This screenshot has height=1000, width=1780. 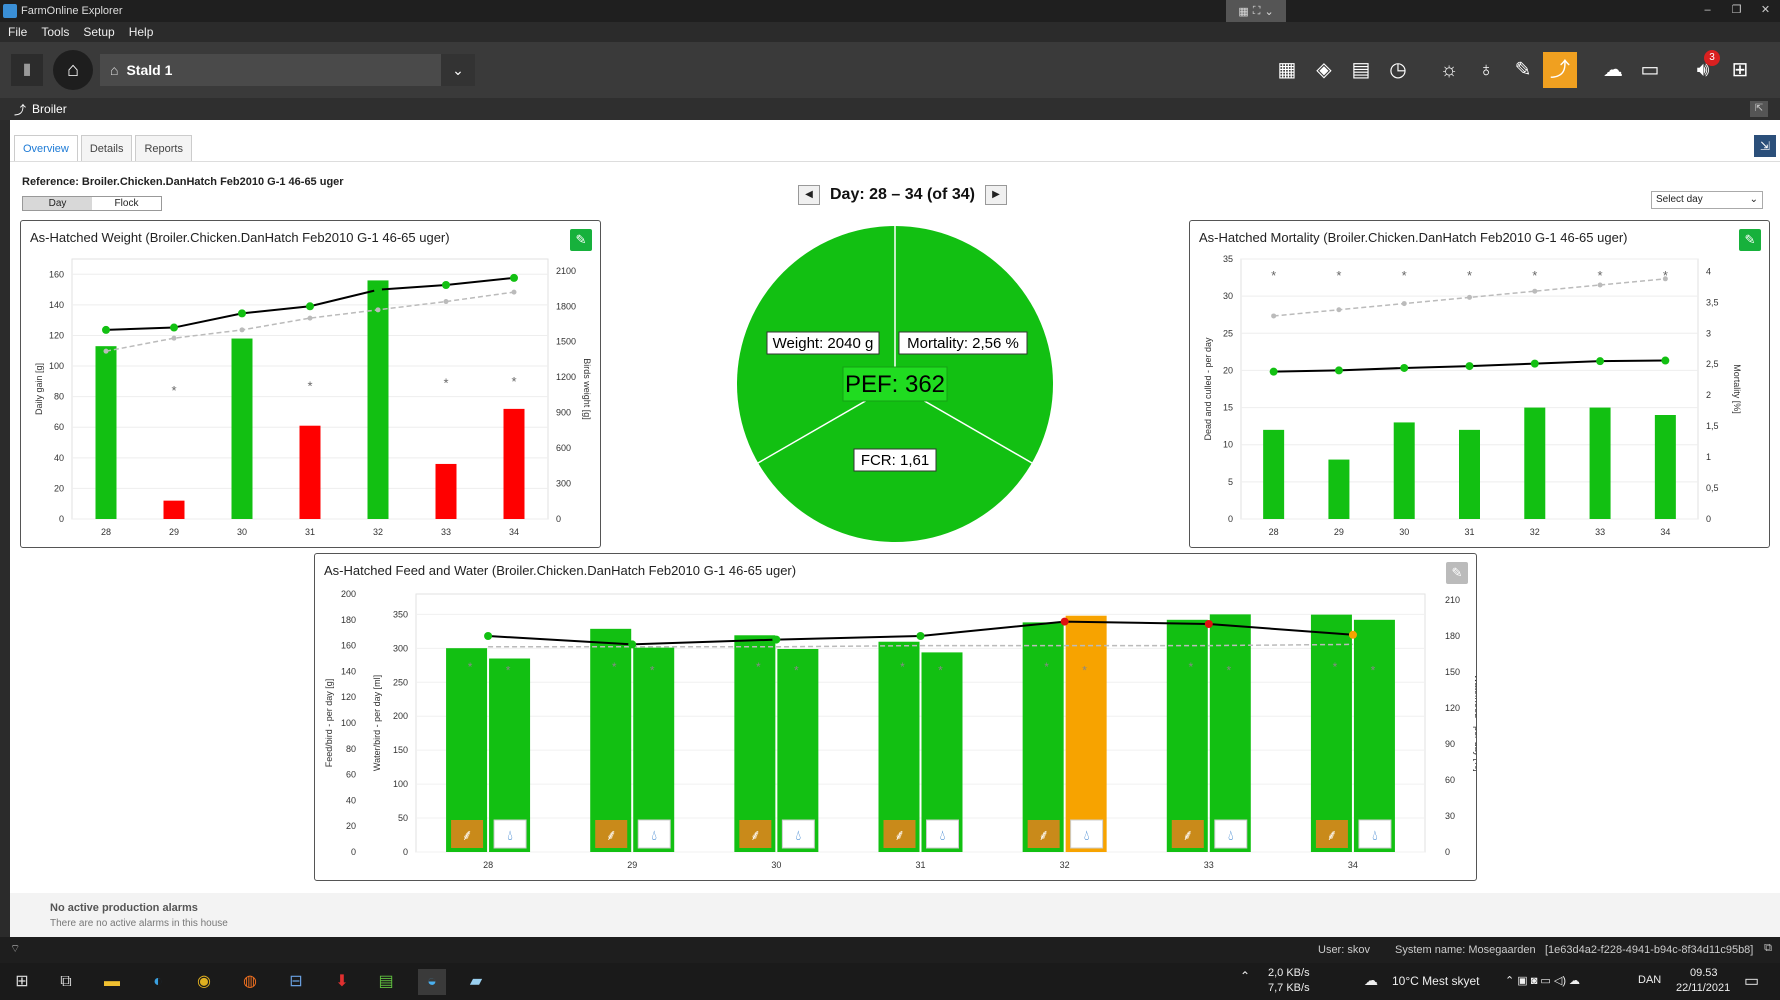 I want to click on clock-date: 22/11/2021, so click(x=1703, y=988).